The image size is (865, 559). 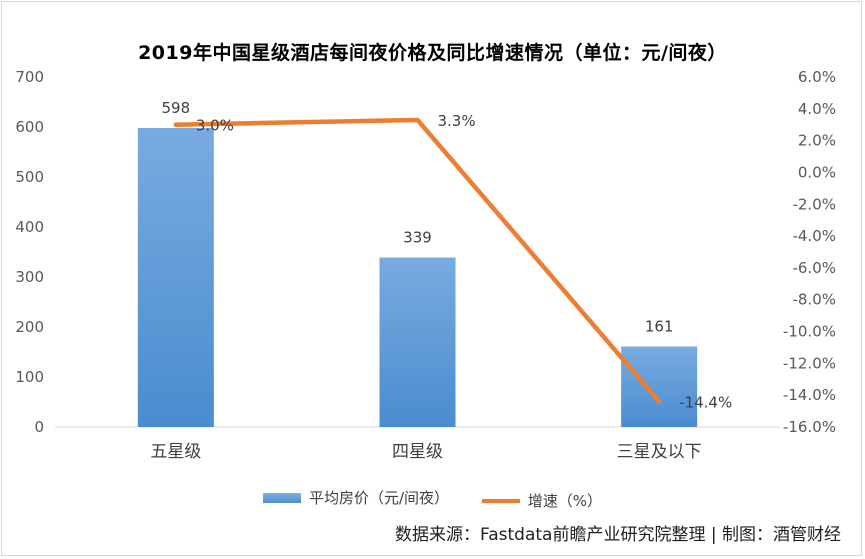 I want to click on legend-line-swatch, so click(x=500, y=500).